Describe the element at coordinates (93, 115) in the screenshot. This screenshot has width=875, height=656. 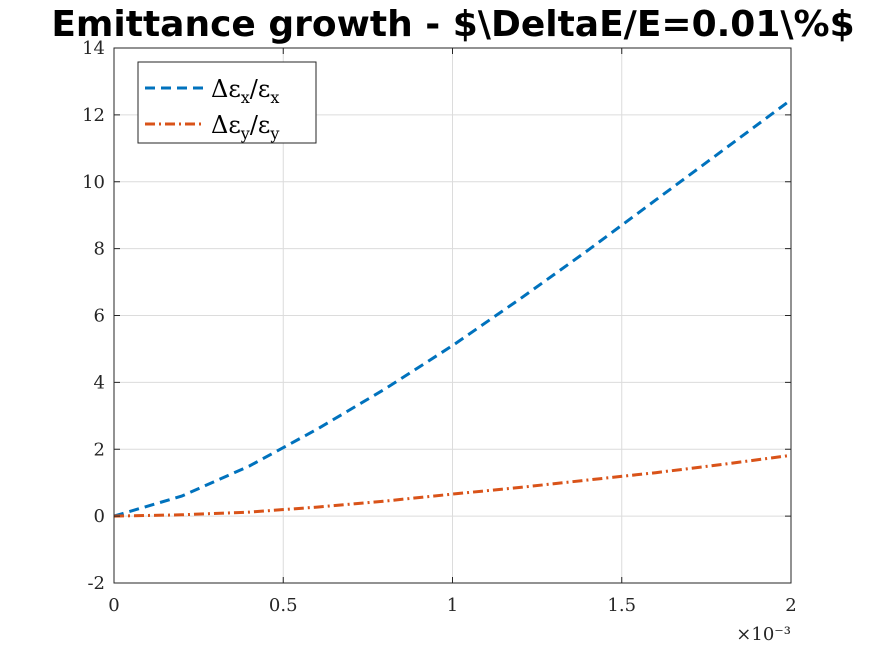
I see `y-tick-label: 12` at that location.